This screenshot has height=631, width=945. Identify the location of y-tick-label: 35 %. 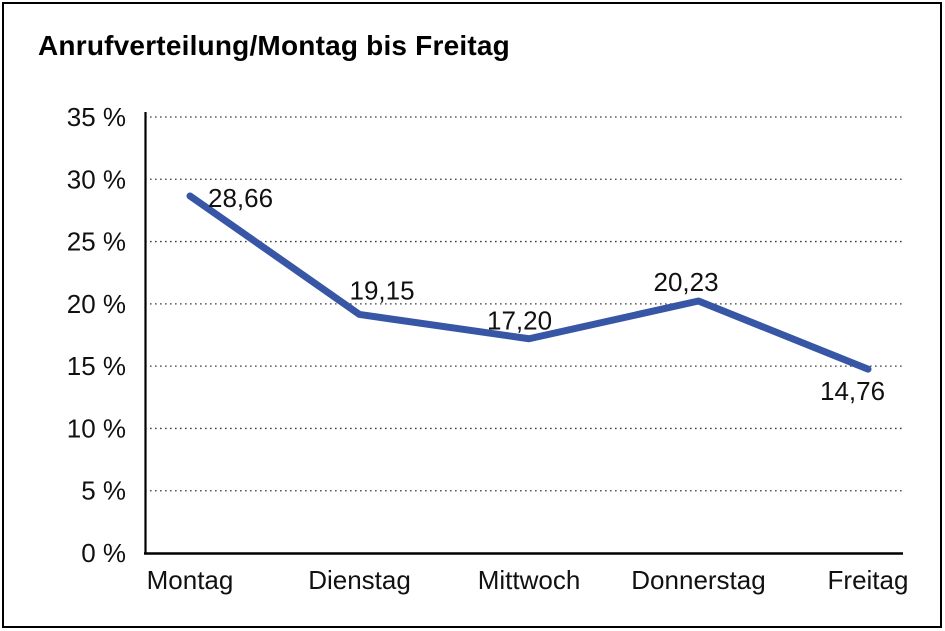
(96, 117).